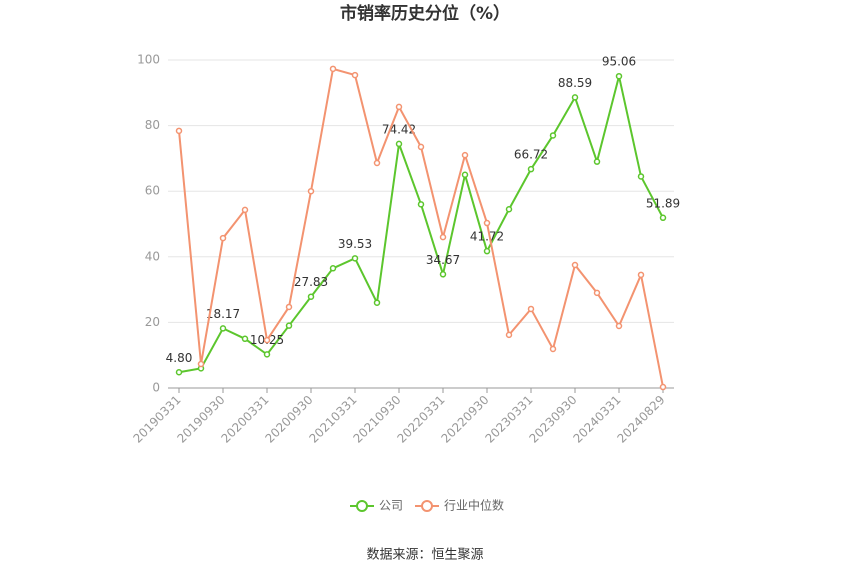  Describe the element at coordinates (152, 322) in the screenshot. I see `y-tick-label: 20` at that location.